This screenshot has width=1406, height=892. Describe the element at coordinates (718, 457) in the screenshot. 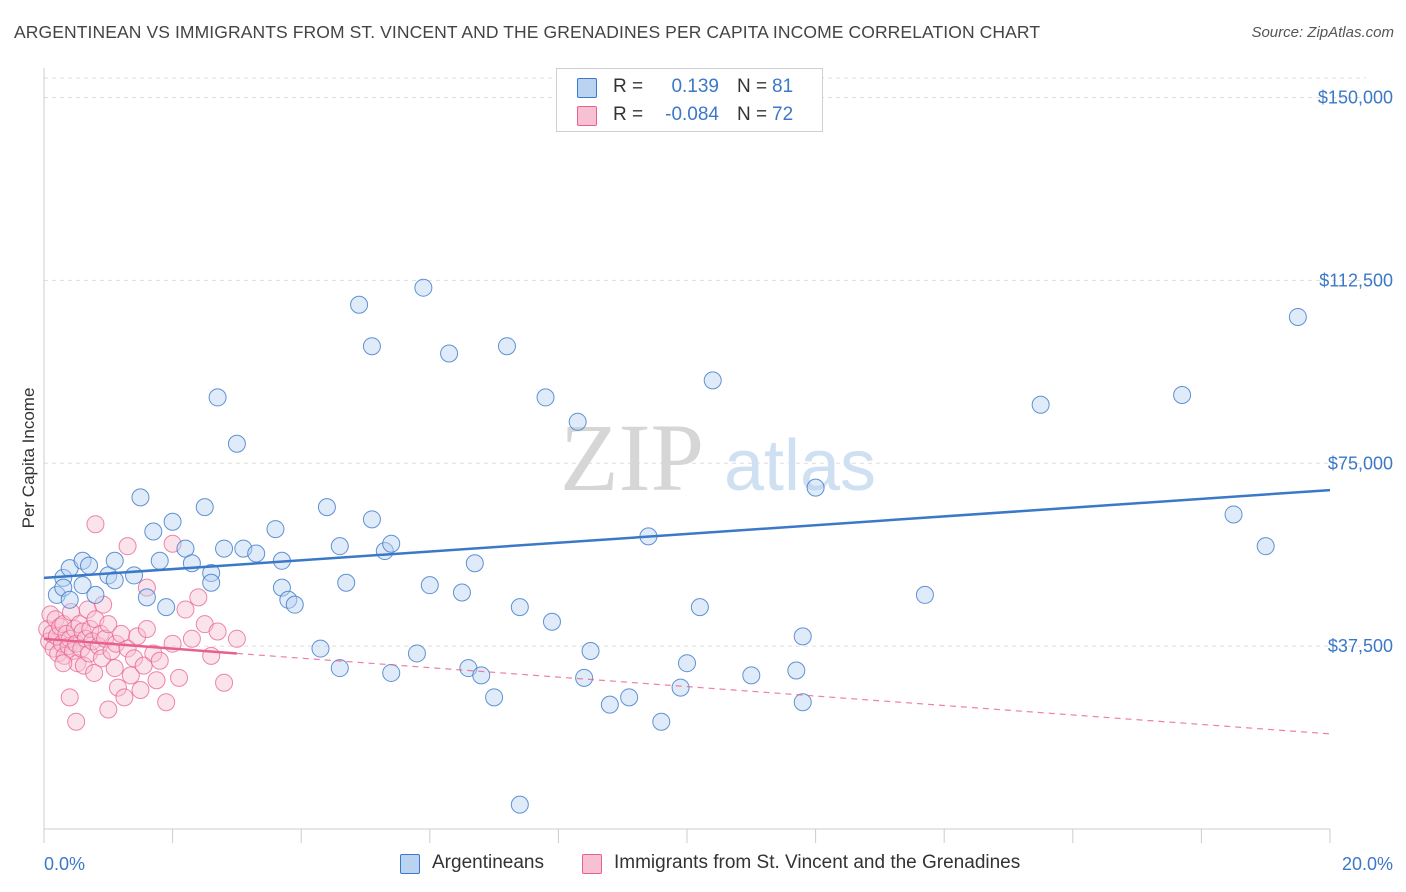

I see `watermark: ZIP atlas` at that location.